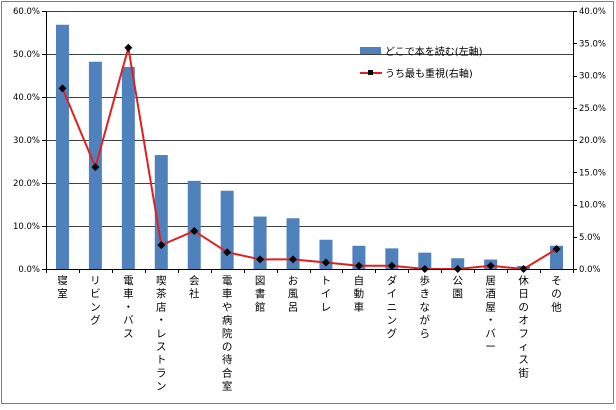 The width and height of the screenshot is (616, 410). Describe the element at coordinates (592, 206) in the screenshot. I see `right-tick-label: 10.0%` at that location.